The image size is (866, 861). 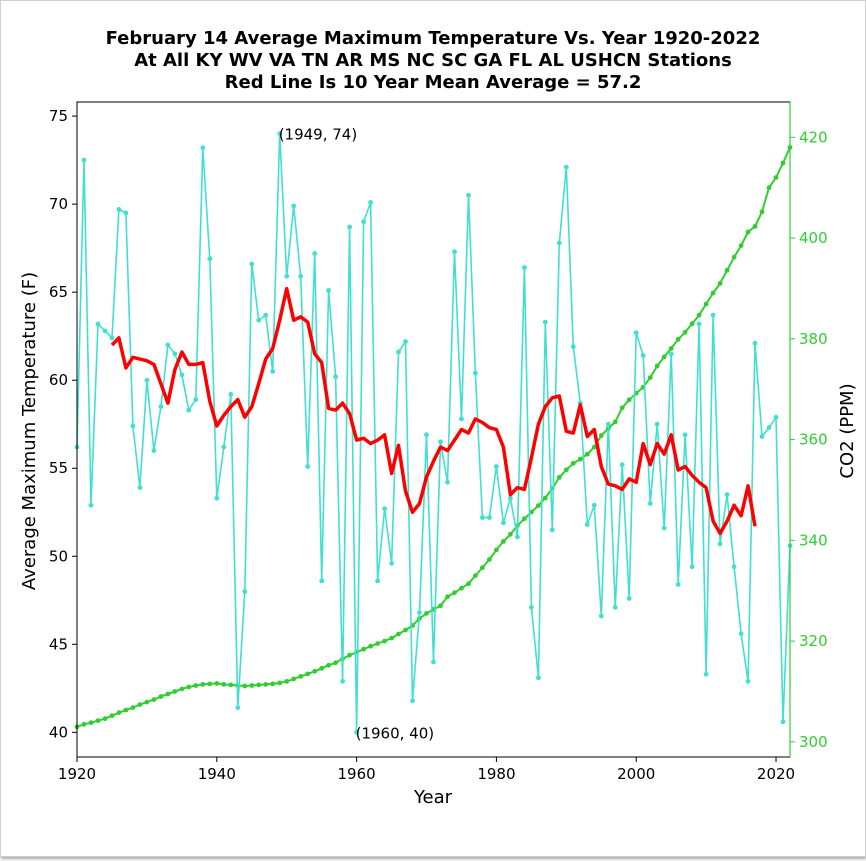 I want to click on y-tick-label: 75, so click(x=58, y=116).